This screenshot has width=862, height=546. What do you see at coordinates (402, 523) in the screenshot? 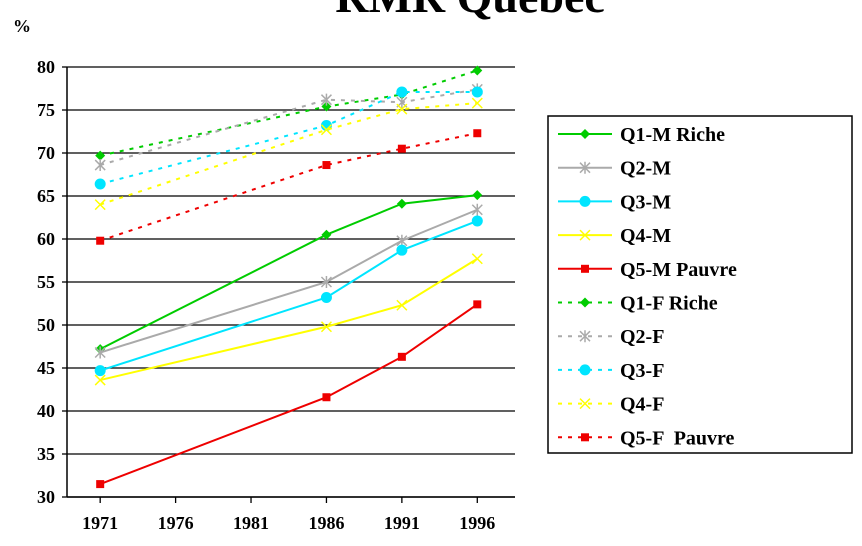
I see `x-tick-label: 1991` at bounding box center [402, 523].